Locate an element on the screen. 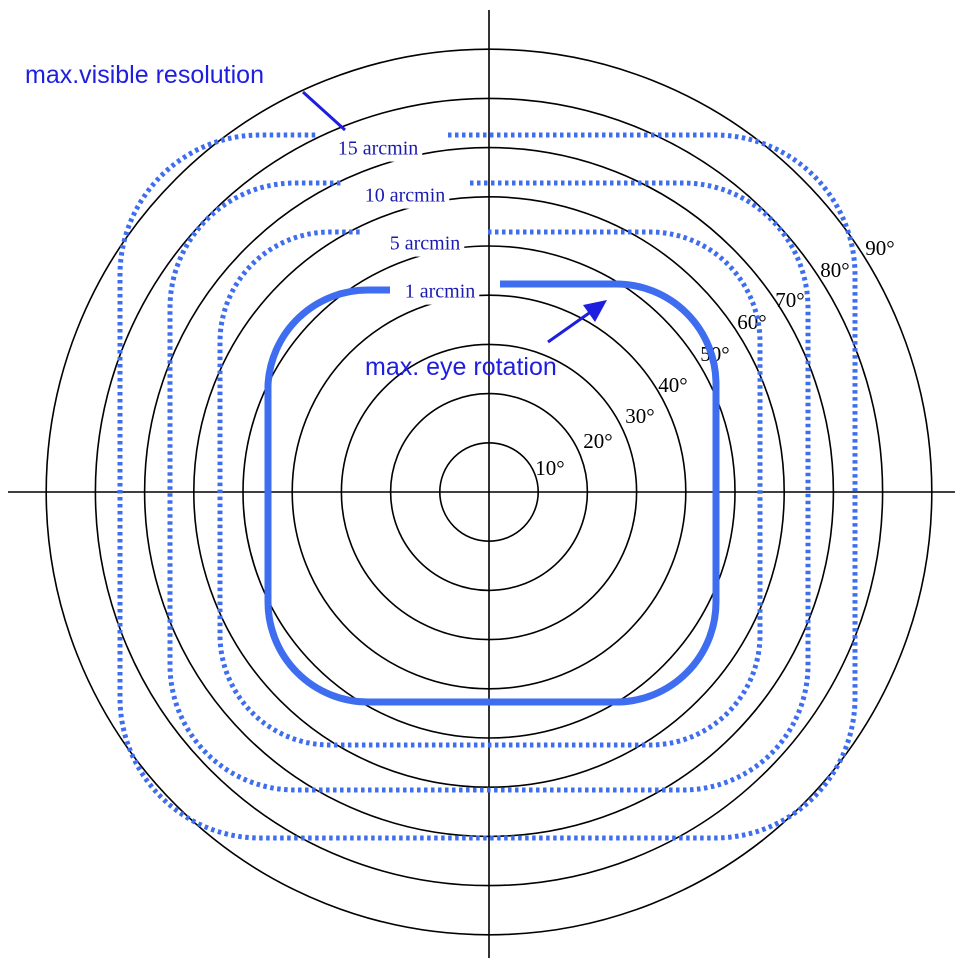 The width and height of the screenshot is (961, 967). rotation-label: max. eye rotation is located at coordinates (461, 367).